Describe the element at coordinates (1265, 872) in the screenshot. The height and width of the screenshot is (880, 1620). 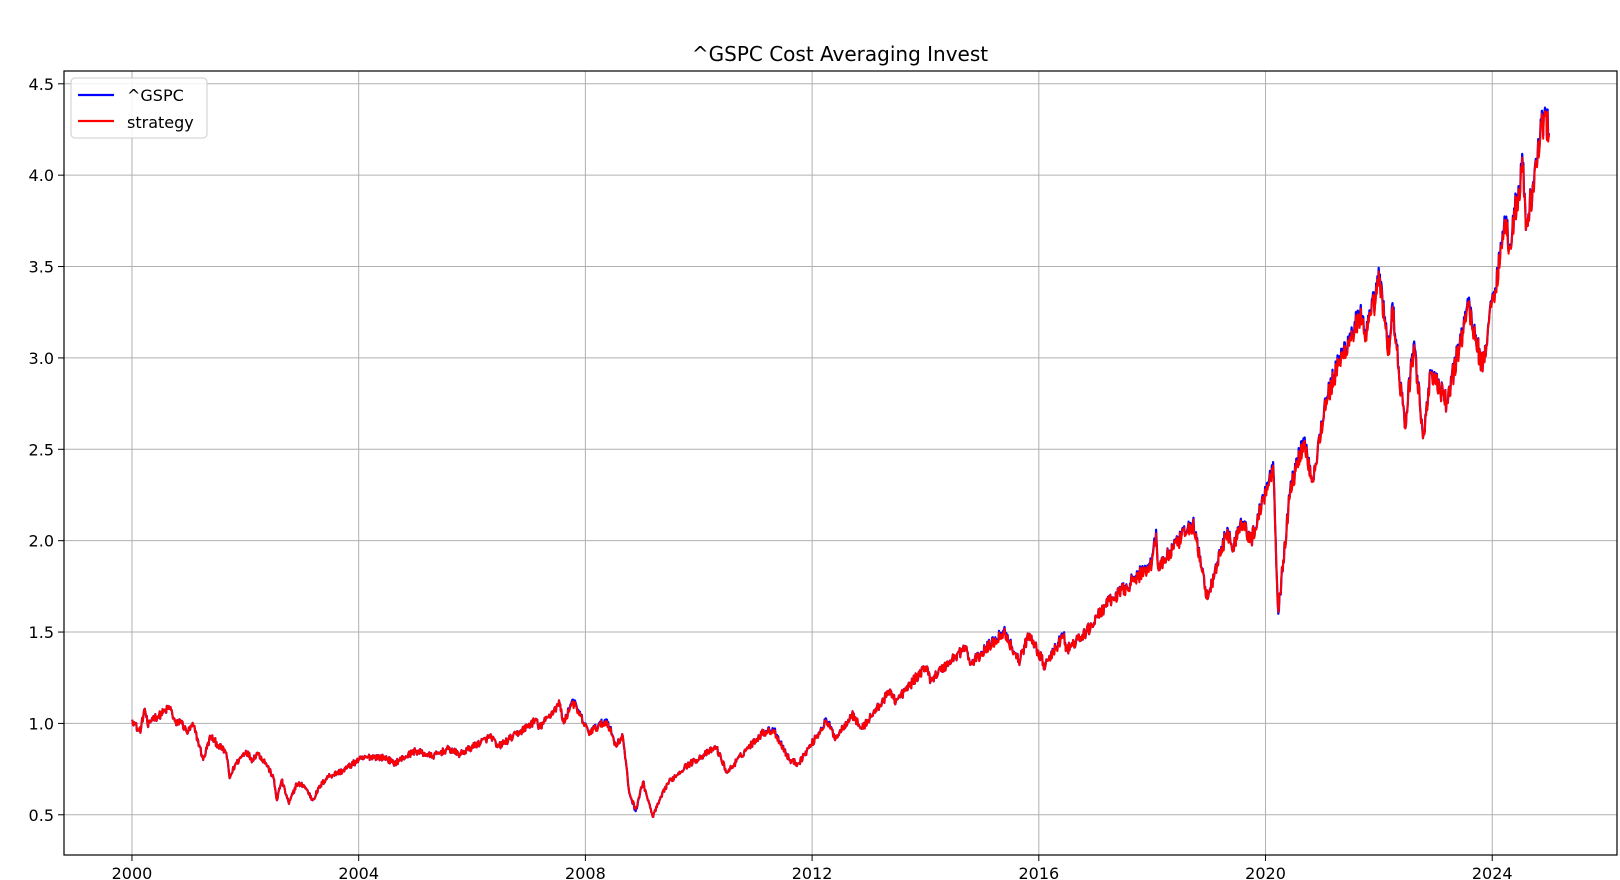
I see `x-tick-label: 2020` at that location.